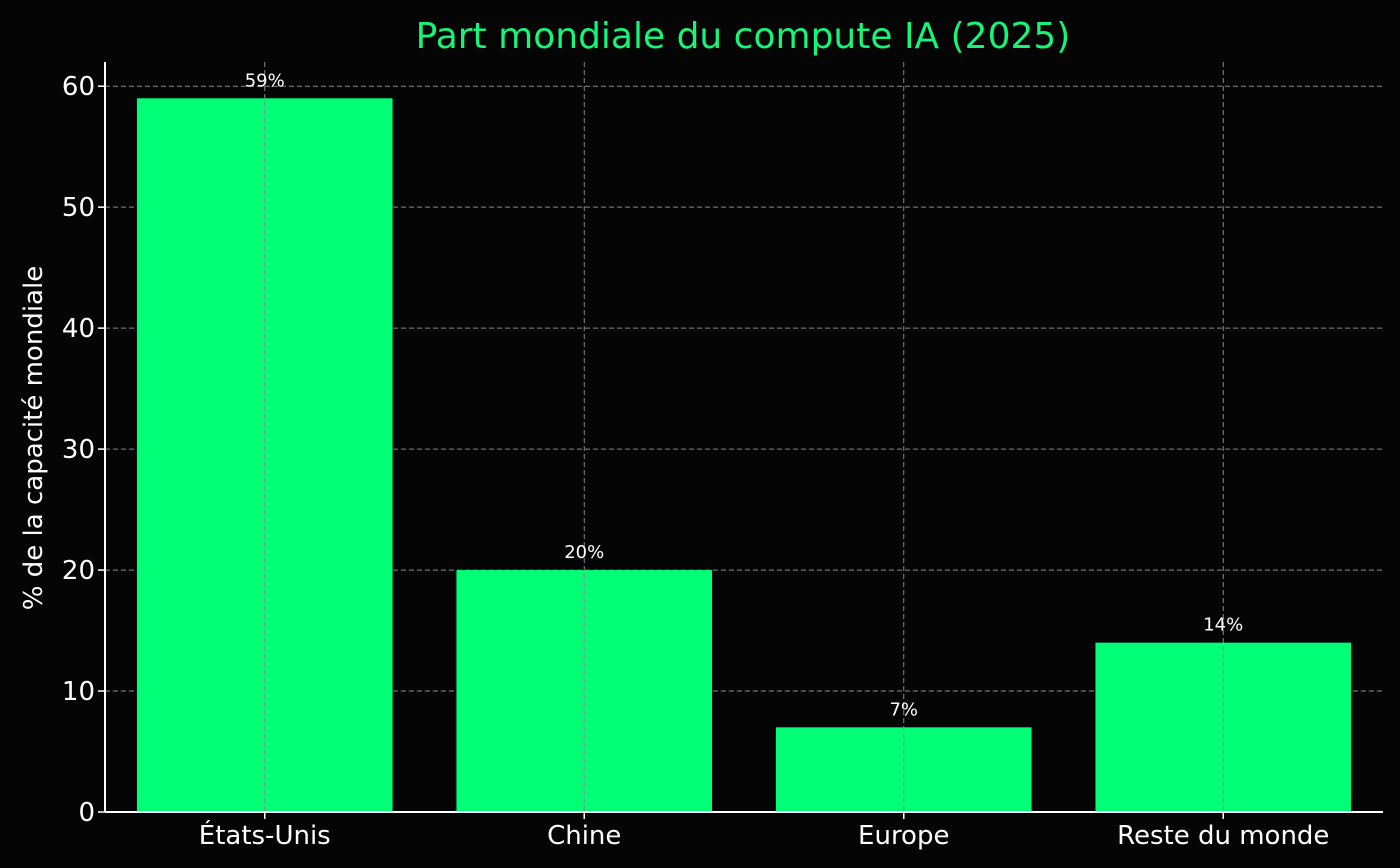 This screenshot has width=1400, height=868. Describe the element at coordinates (86, 813) in the screenshot. I see `y-tick-label: 0` at that location.